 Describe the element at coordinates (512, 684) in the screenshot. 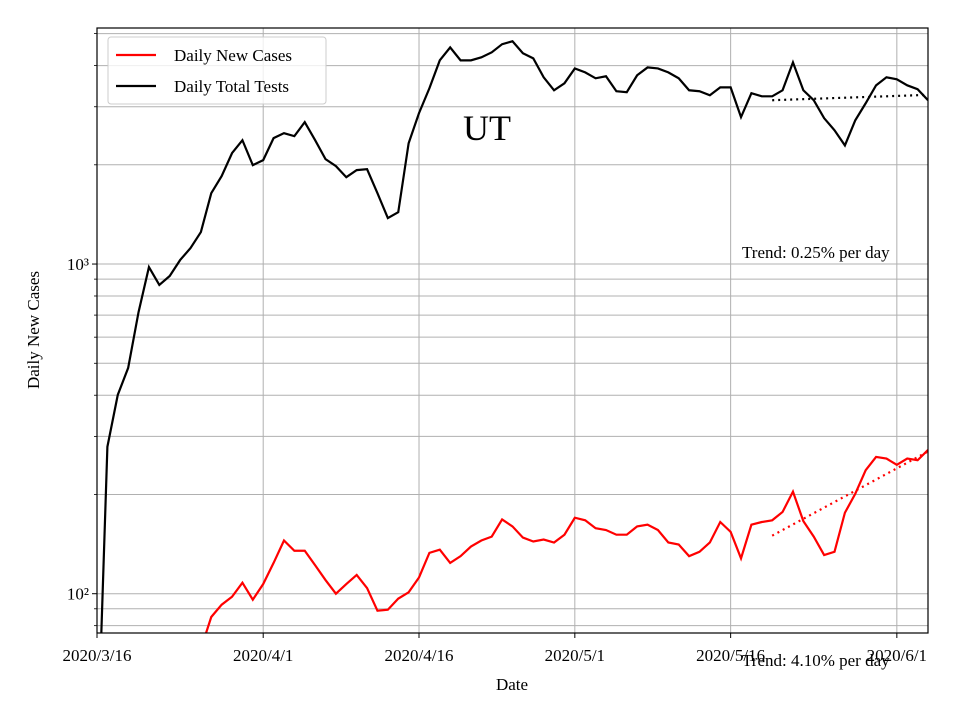

I see `x-axis-label: Date` at that location.